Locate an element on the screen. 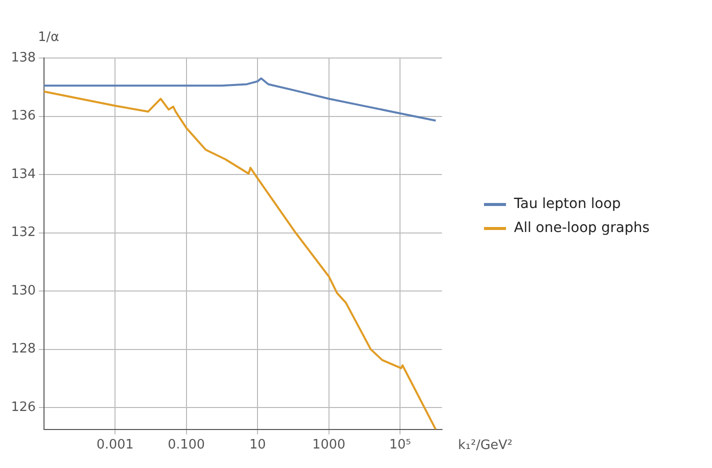  x-tick-label: 10⁵ is located at coordinates (400, 445).